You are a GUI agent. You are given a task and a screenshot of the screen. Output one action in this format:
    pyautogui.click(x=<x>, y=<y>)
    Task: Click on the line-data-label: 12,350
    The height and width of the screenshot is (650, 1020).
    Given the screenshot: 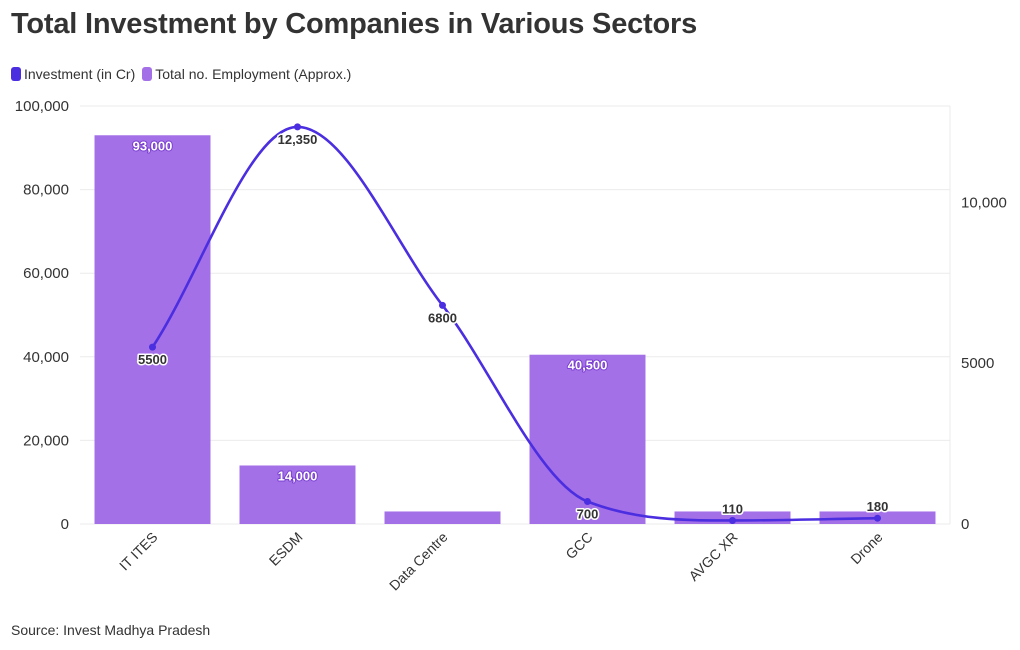 What is the action you would take?
    pyautogui.click(x=298, y=139)
    